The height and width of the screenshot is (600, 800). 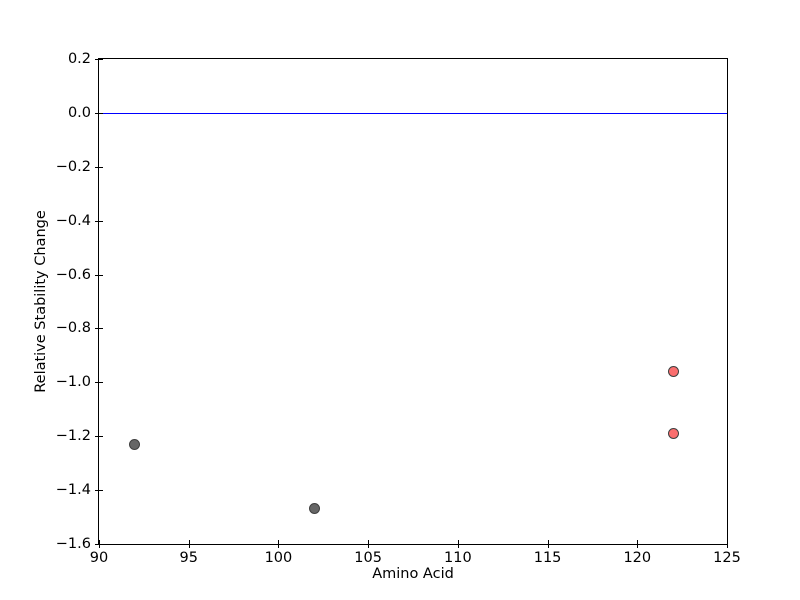 I want to click on y-tick-label: 0.0, so click(x=79, y=112).